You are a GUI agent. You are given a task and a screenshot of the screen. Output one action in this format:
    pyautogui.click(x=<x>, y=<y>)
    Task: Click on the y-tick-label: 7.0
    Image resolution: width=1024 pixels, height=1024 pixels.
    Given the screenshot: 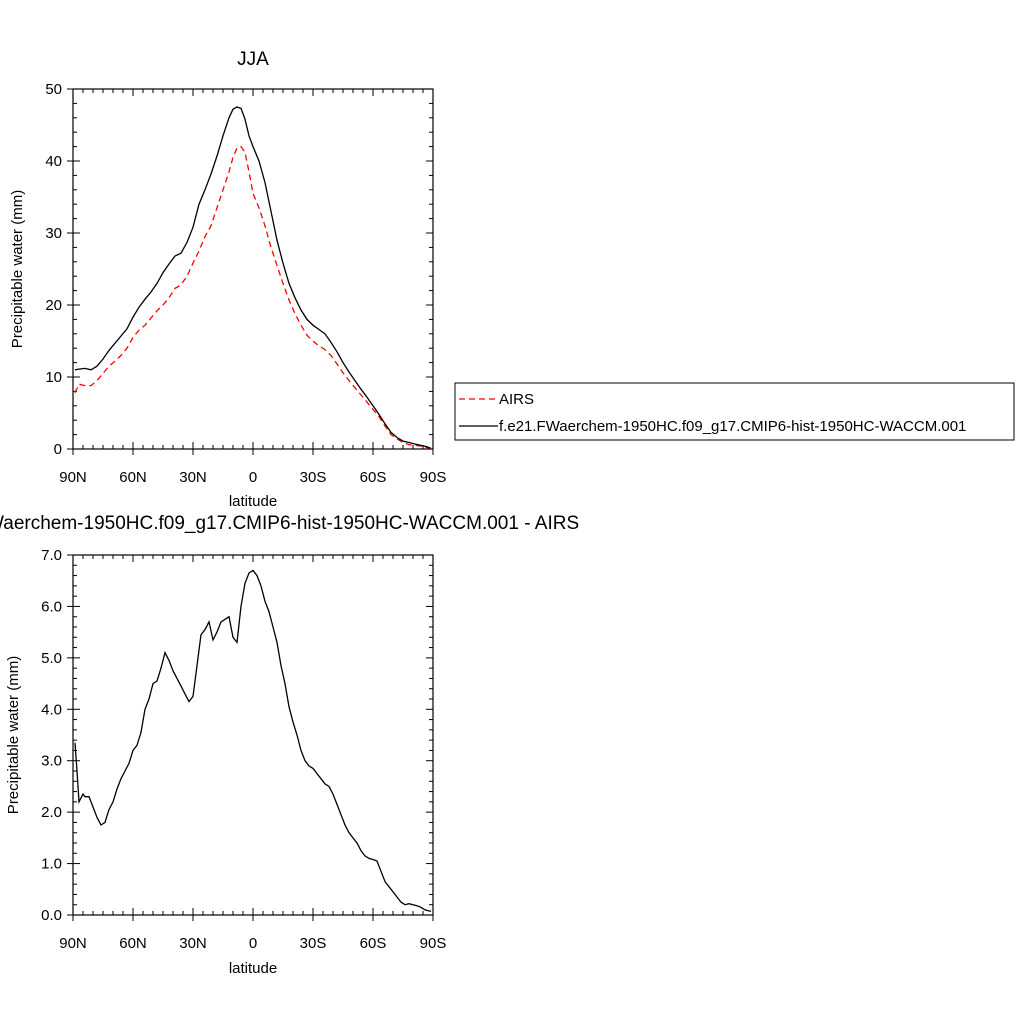 What is the action you would take?
    pyautogui.click(x=51, y=555)
    